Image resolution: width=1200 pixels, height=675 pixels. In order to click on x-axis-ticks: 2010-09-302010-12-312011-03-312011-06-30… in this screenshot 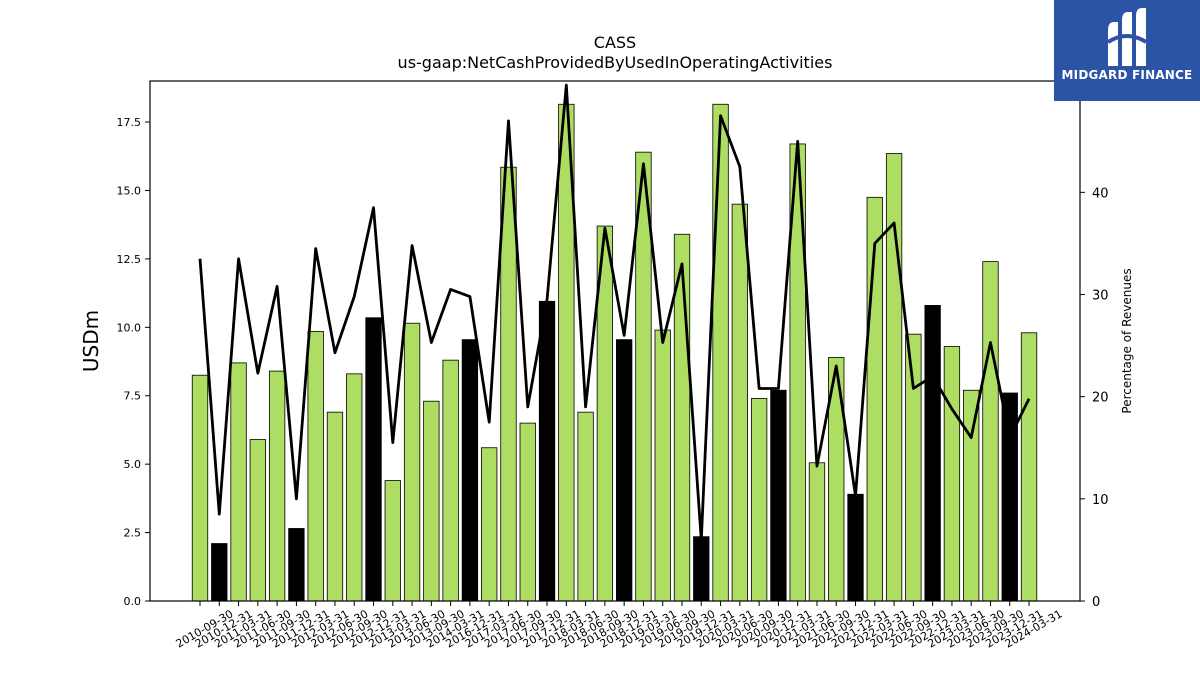, I will do `click(619, 626)`.